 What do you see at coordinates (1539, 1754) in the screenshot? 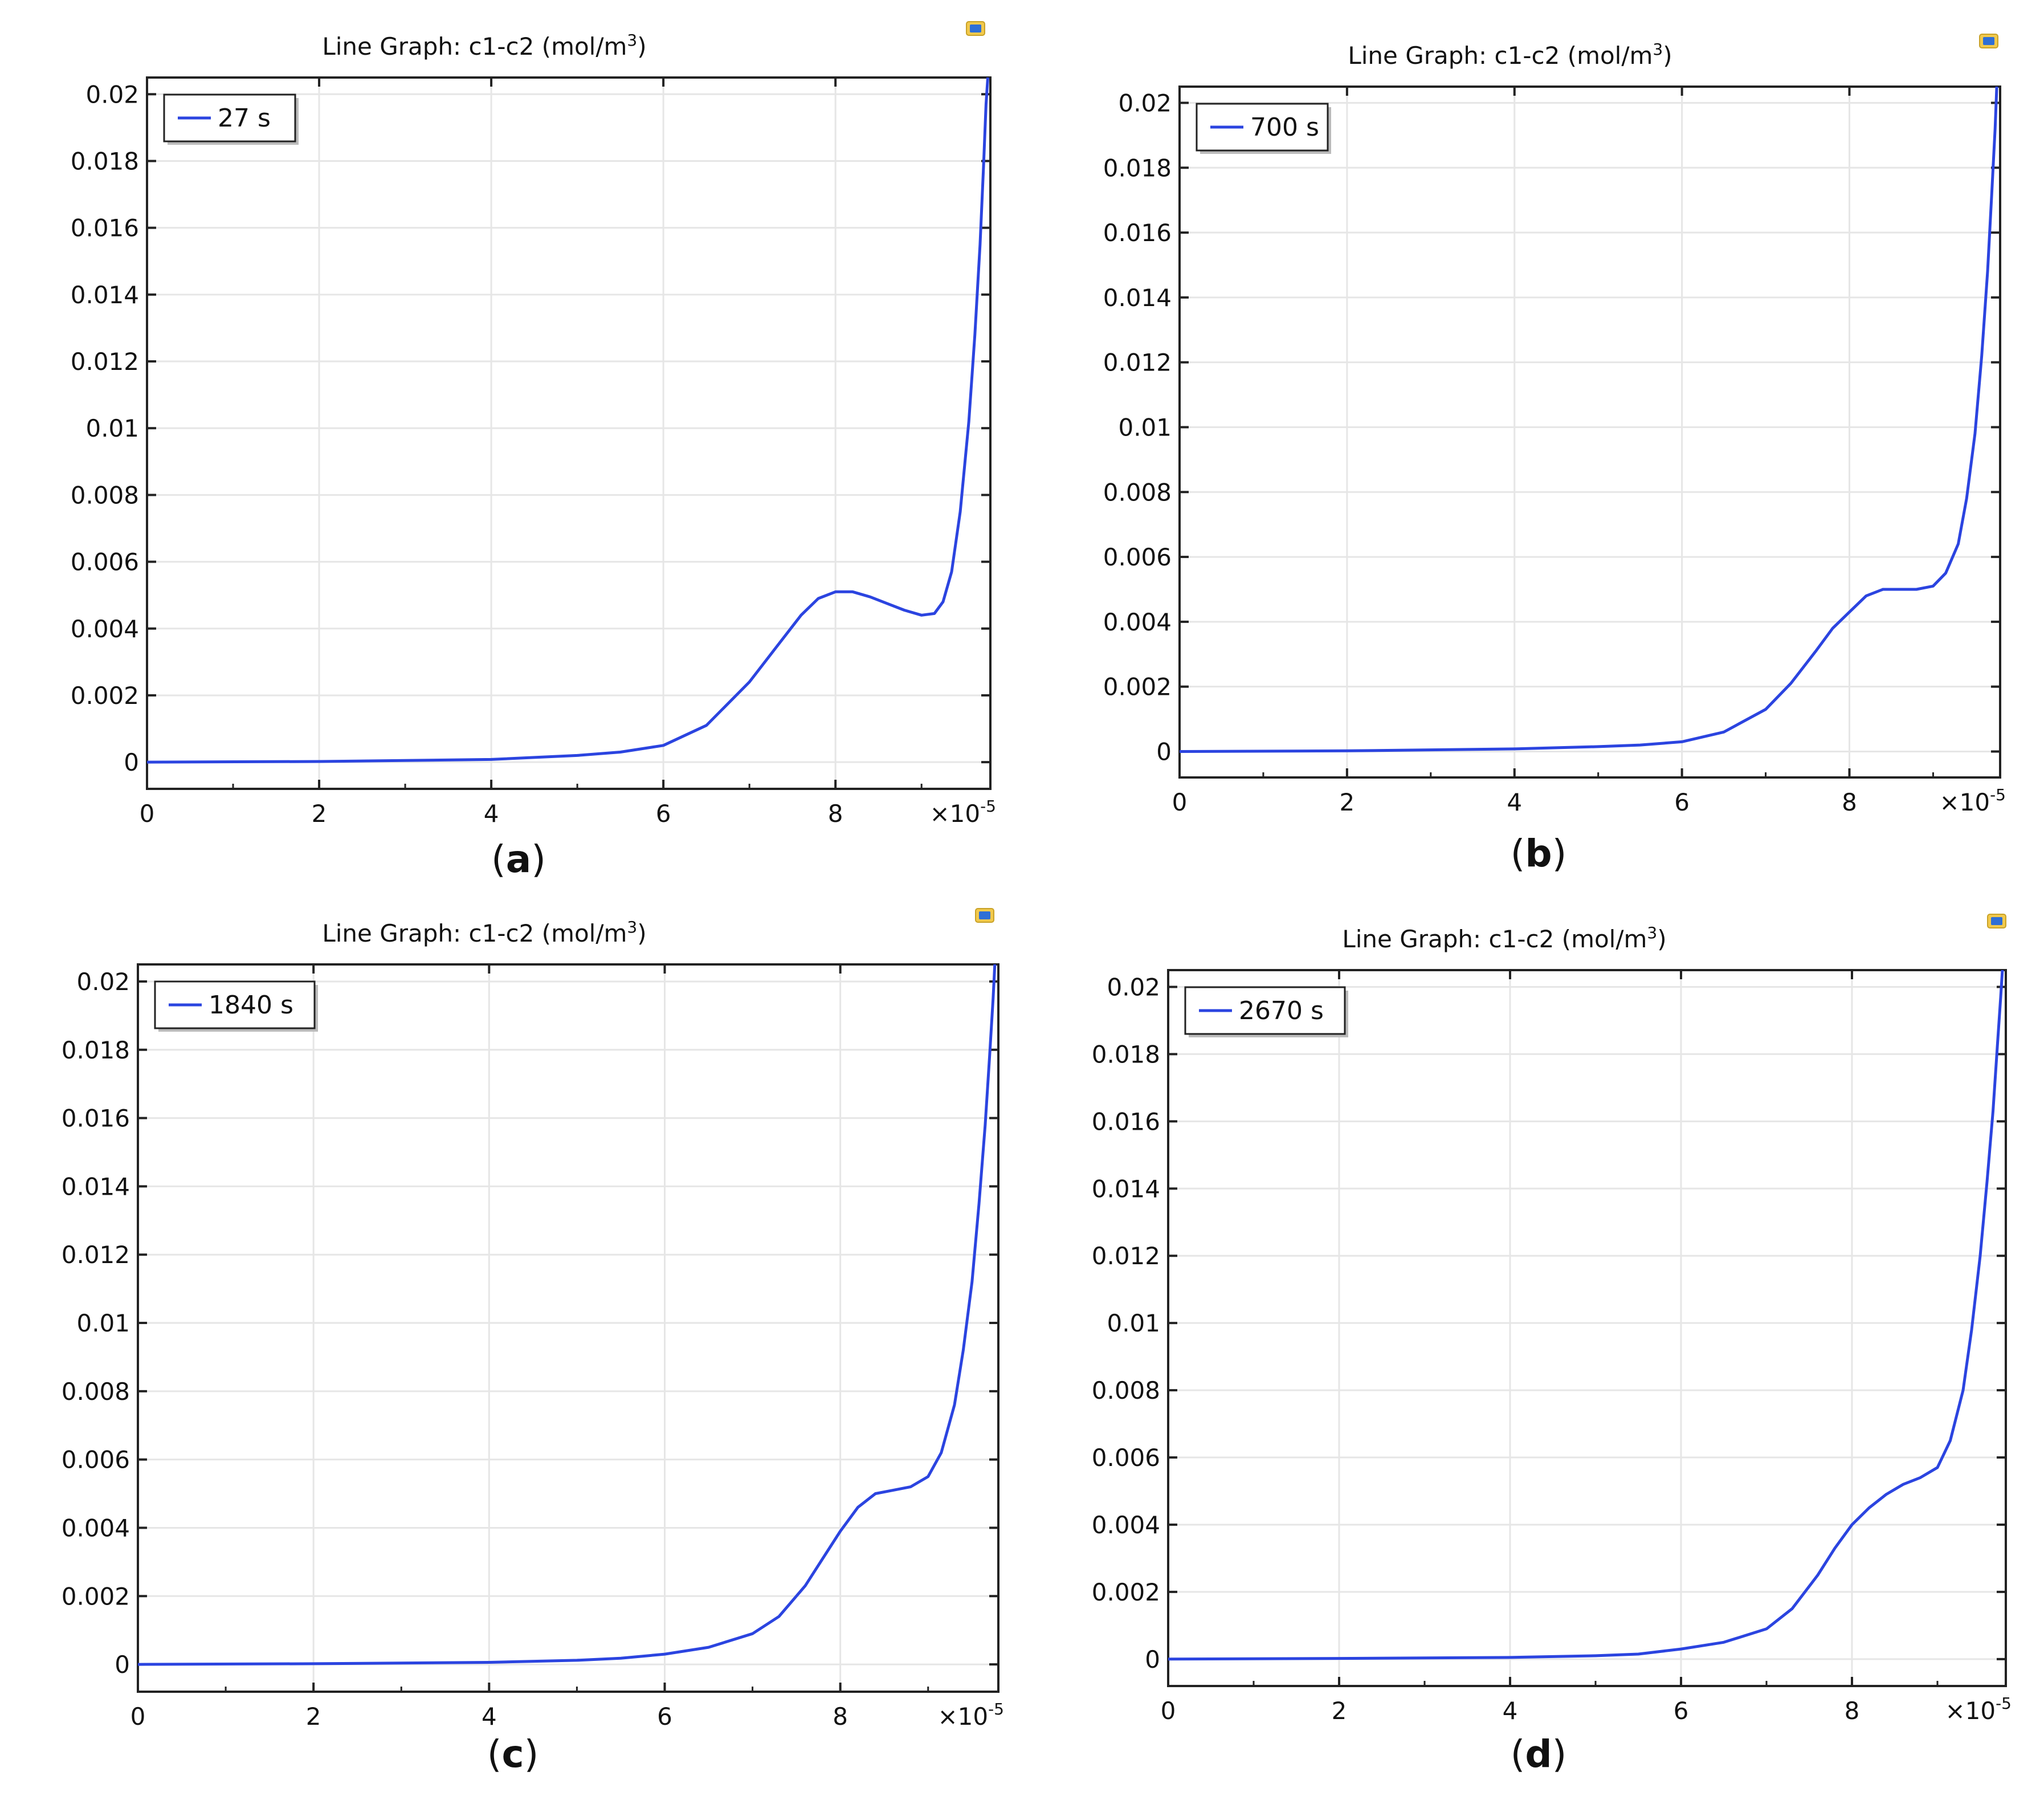
I see `panel-caption: (d)` at bounding box center [1539, 1754].